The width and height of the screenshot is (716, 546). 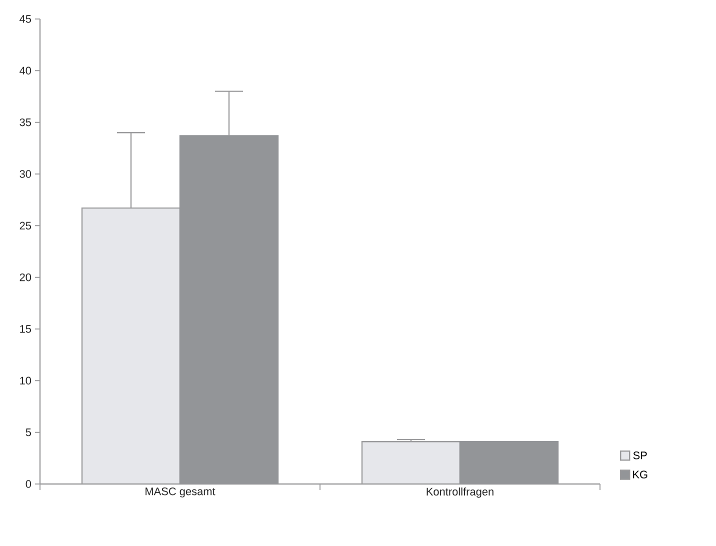 What do you see at coordinates (26, 174) in the screenshot?
I see `y-tick-label: 30` at bounding box center [26, 174].